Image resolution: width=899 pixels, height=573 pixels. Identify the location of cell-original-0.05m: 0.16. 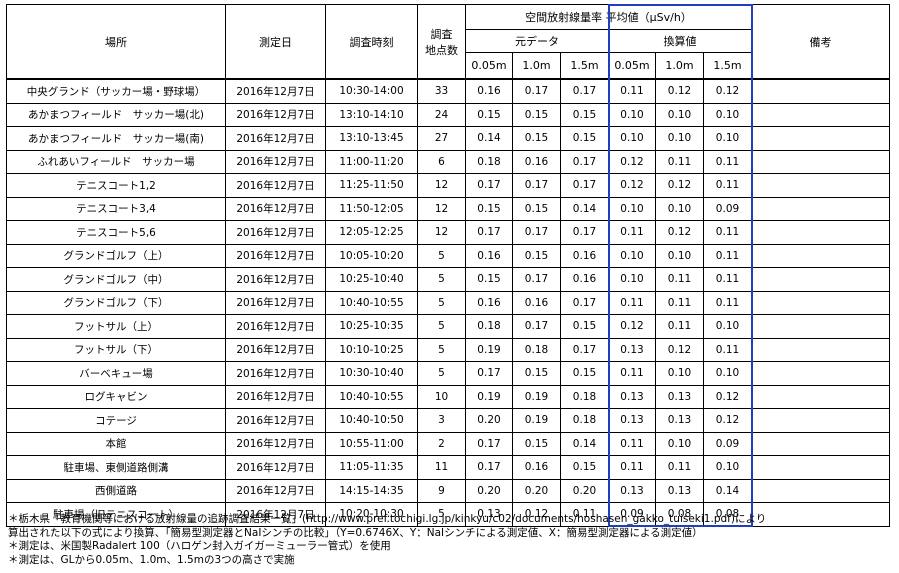
(489, 302).